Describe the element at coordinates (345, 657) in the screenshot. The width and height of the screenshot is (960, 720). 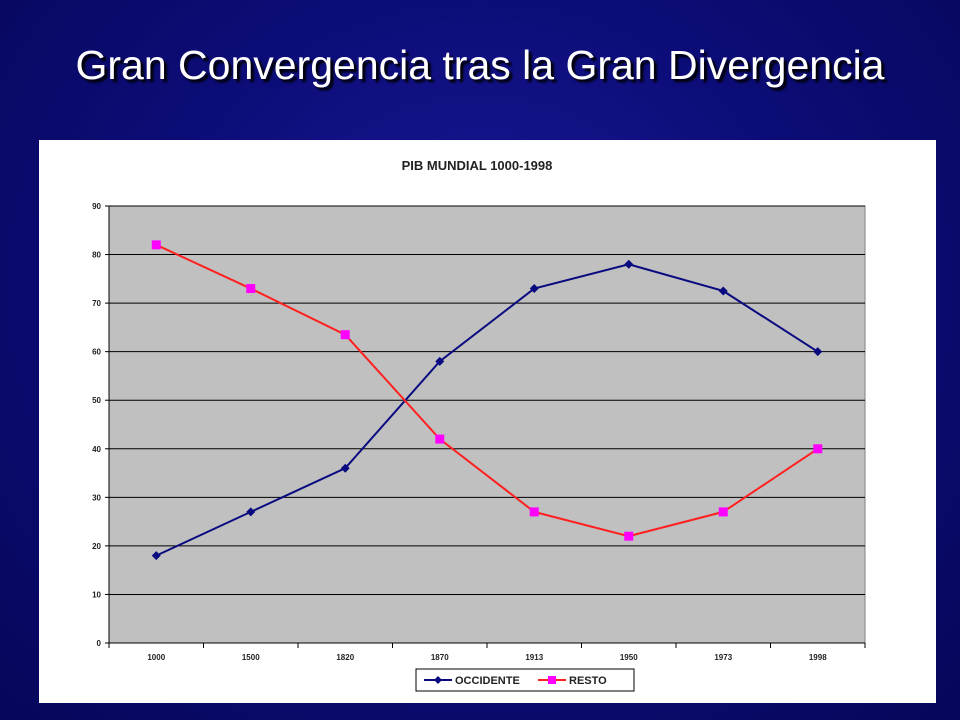
I see `x-tick-label: 1820` at that location.